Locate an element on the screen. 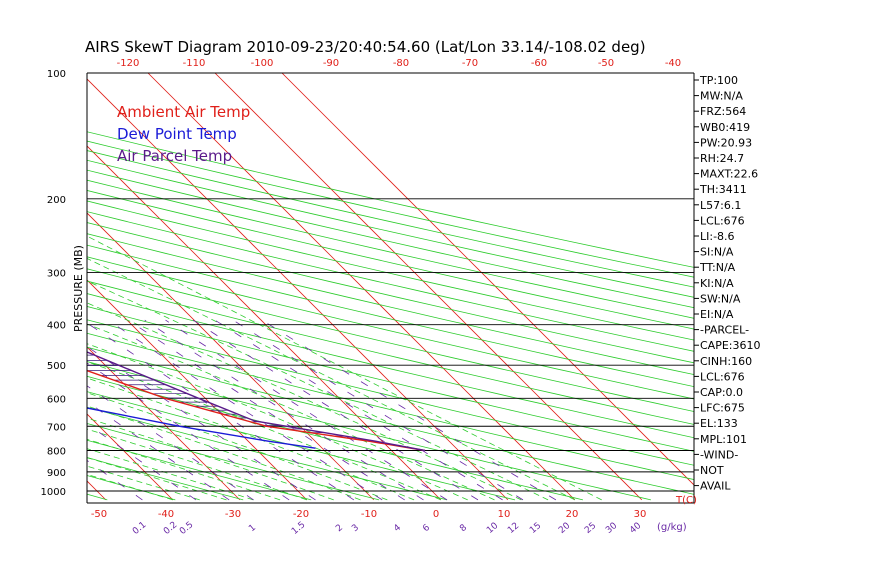 The height and width of the screenshot is (564, 870). index-label: NOT is located at coordinates (712, 470).